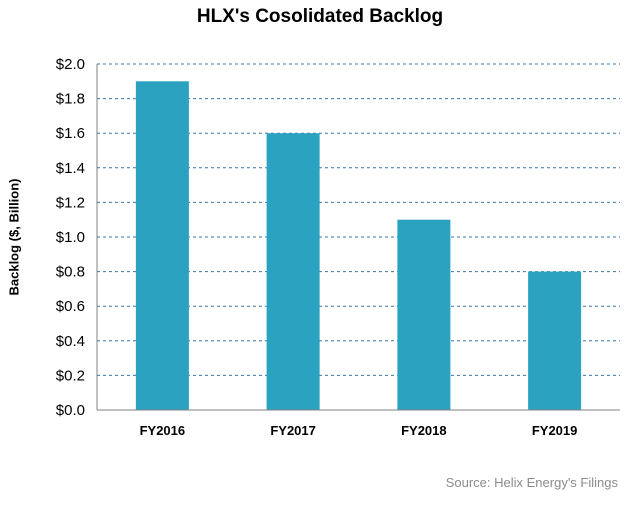 The image size is (640, 505). Describe the element at coordinates (70, 375) in the screenshot. I see `y-tick-label: $0.2` at that location.